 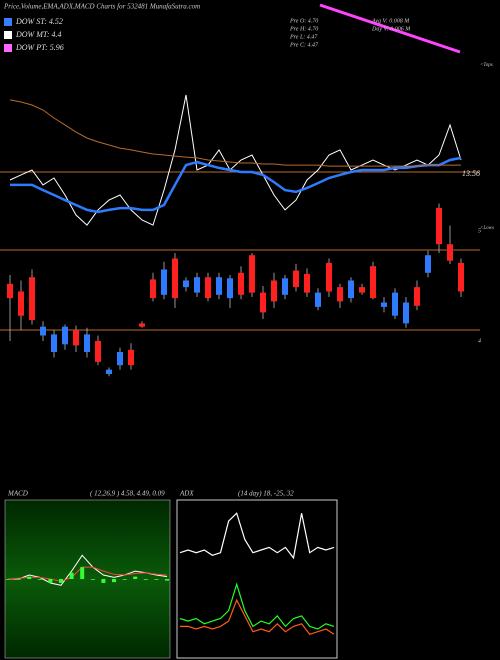 What do you see at coordinates (487, 228) in the screenshot?
I see `lows-label: <Lows` at bounding box center [487, 228].